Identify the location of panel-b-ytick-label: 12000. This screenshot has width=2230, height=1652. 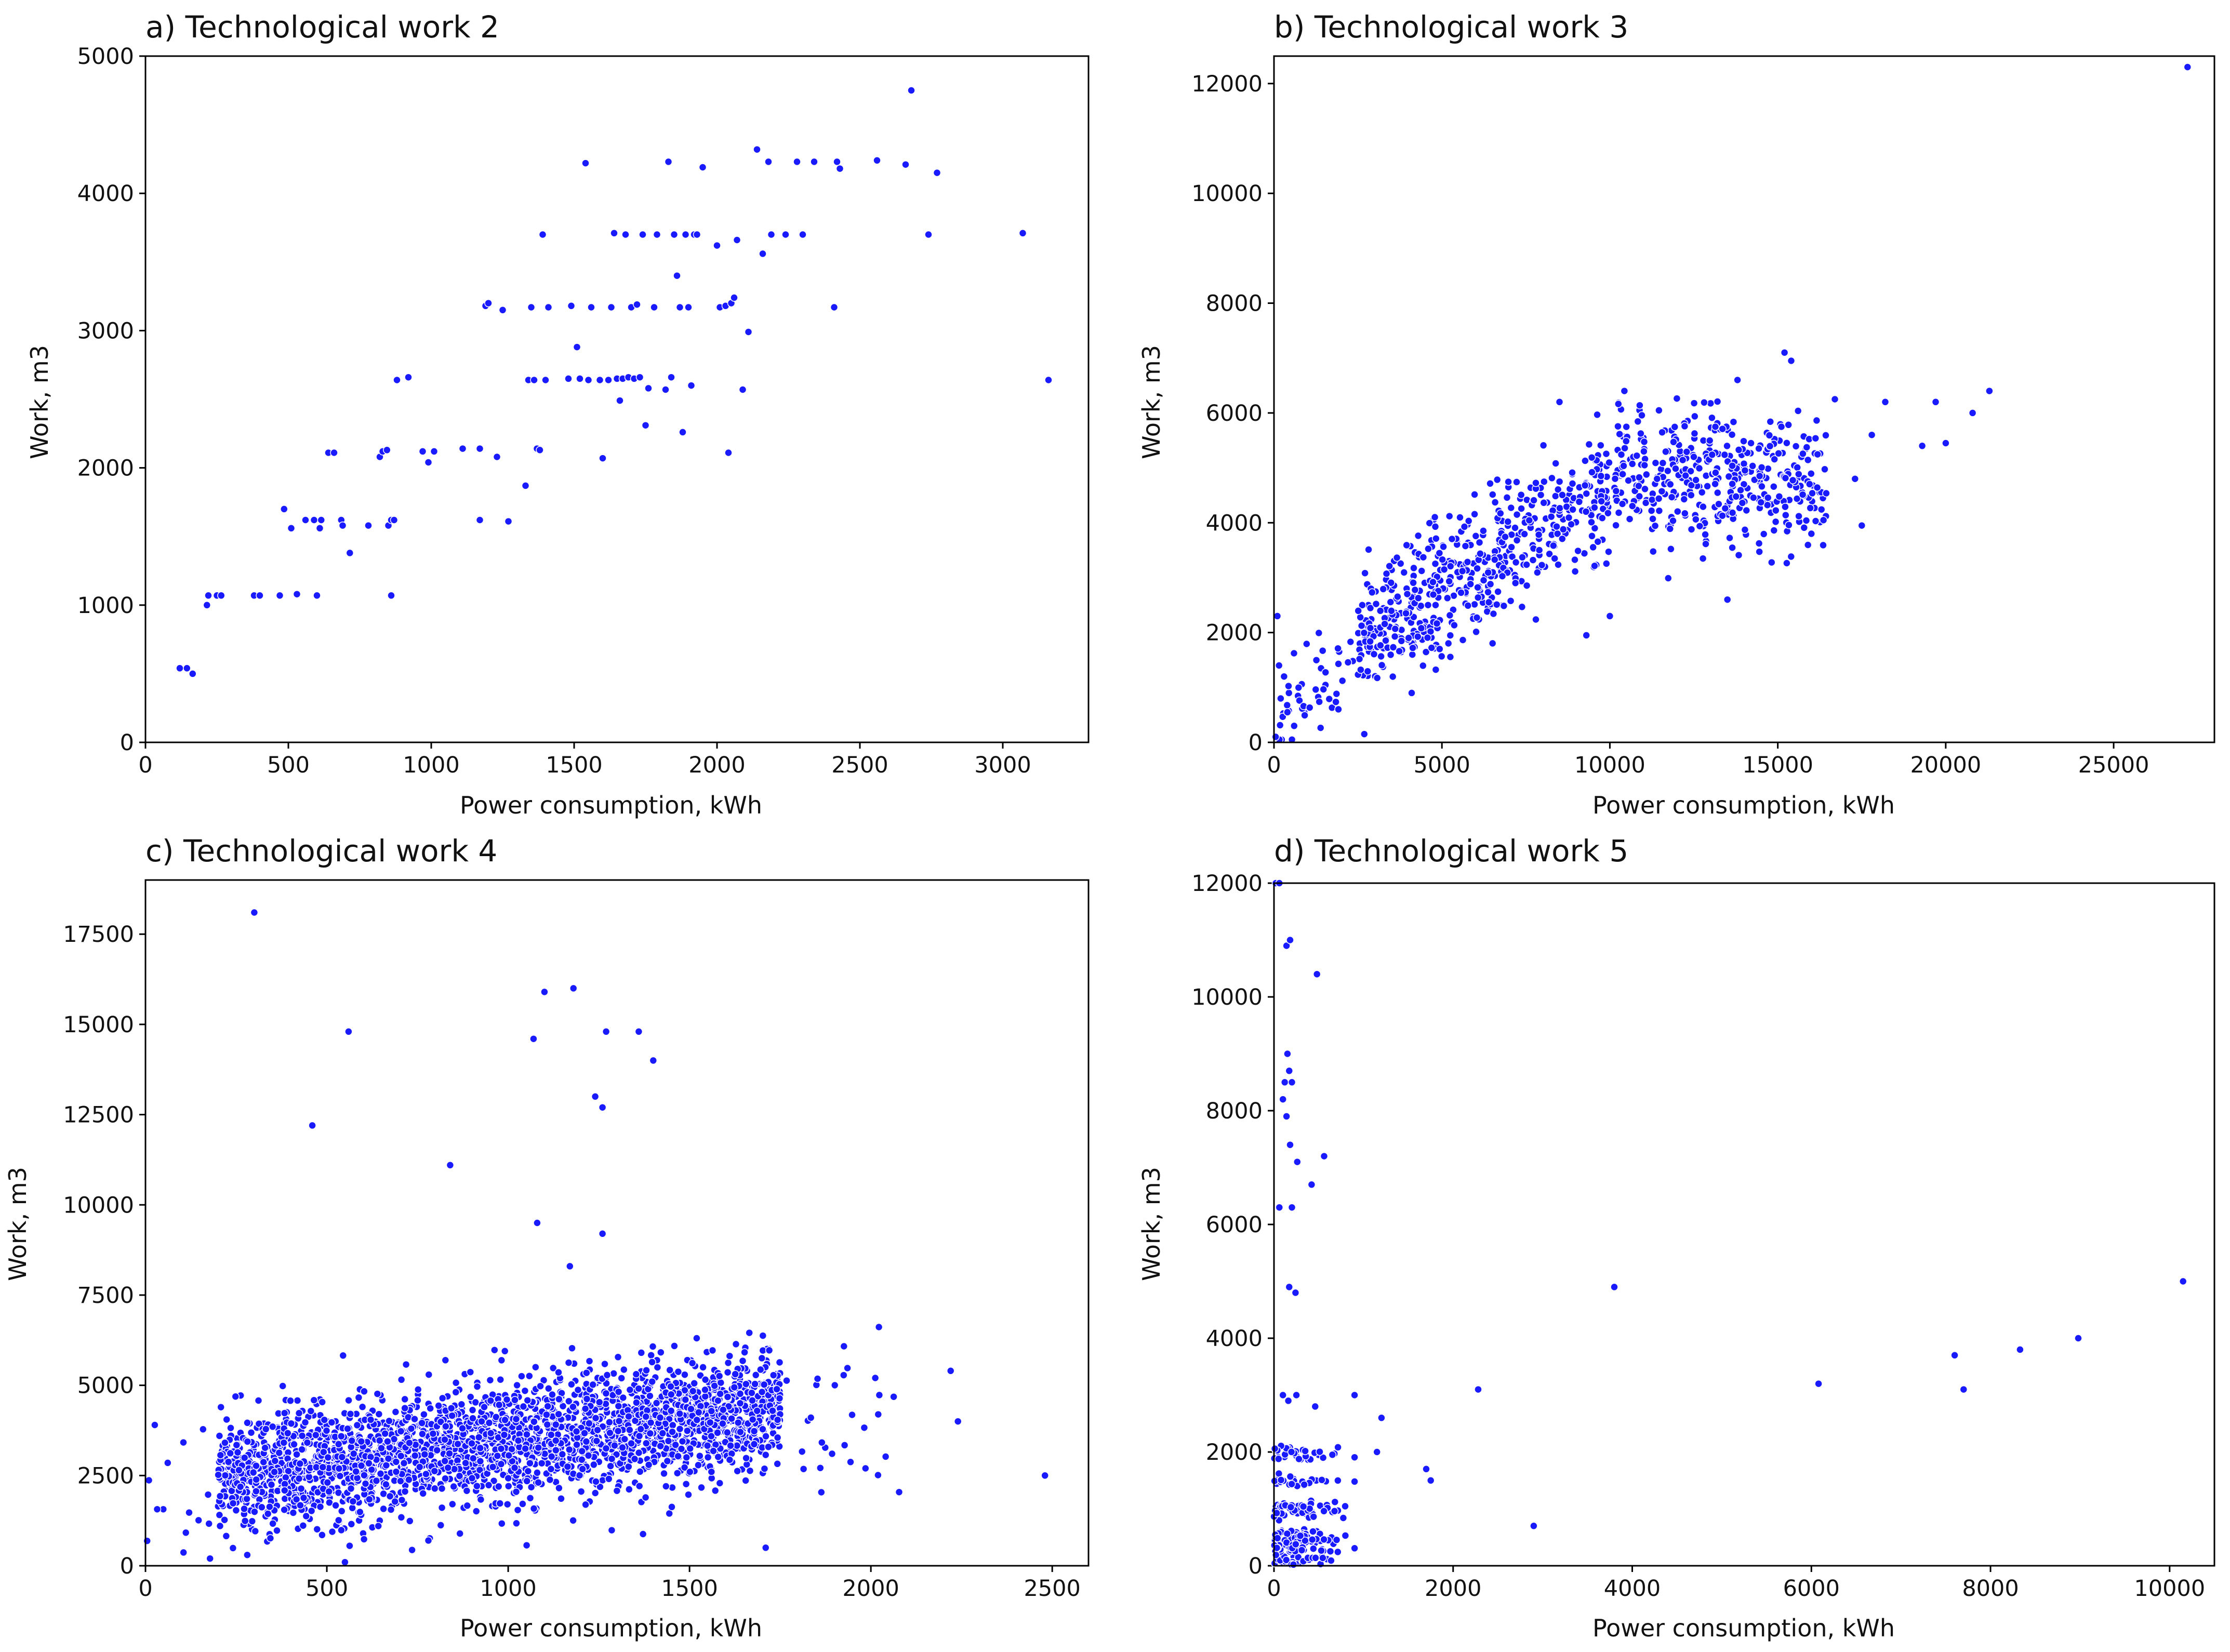
(1227, 84).